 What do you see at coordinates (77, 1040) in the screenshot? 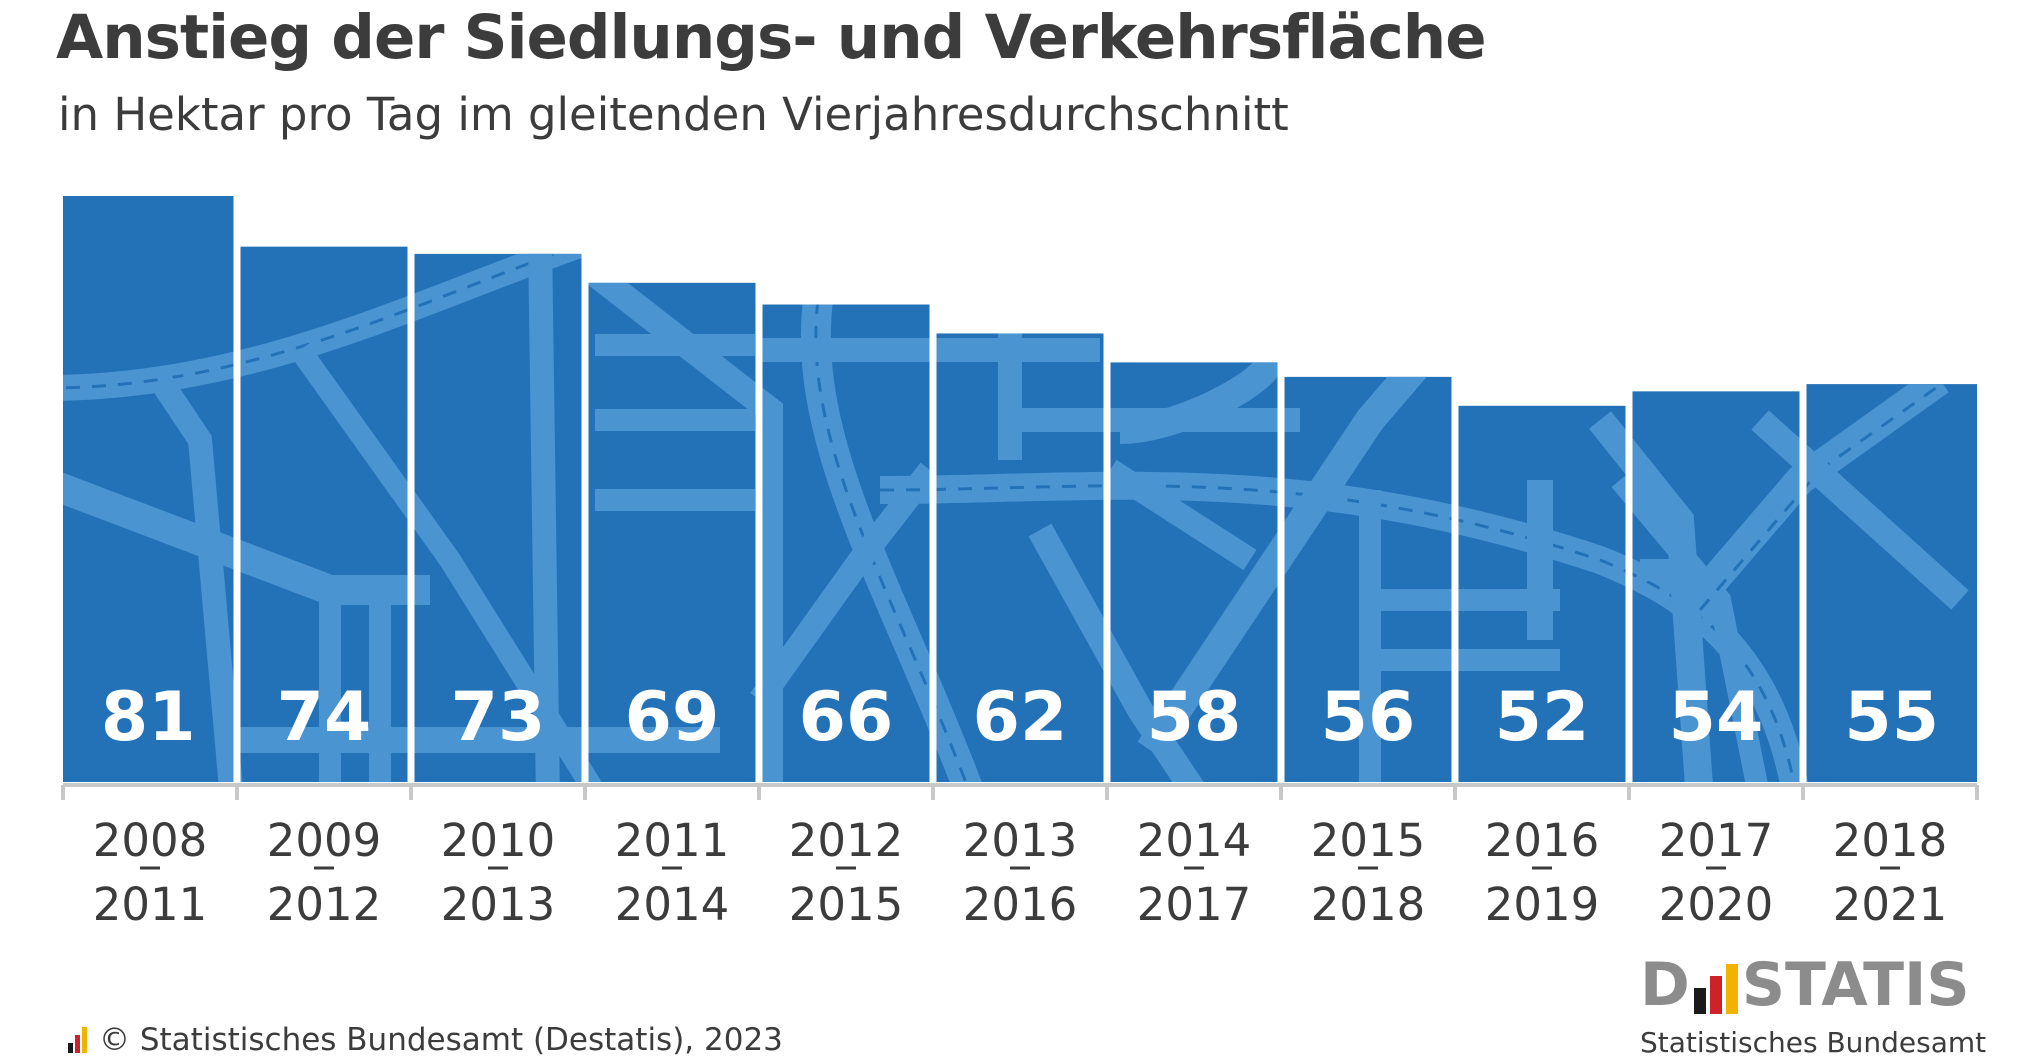
I see `destatis-small-icon` at bounding box center [77, 1040].